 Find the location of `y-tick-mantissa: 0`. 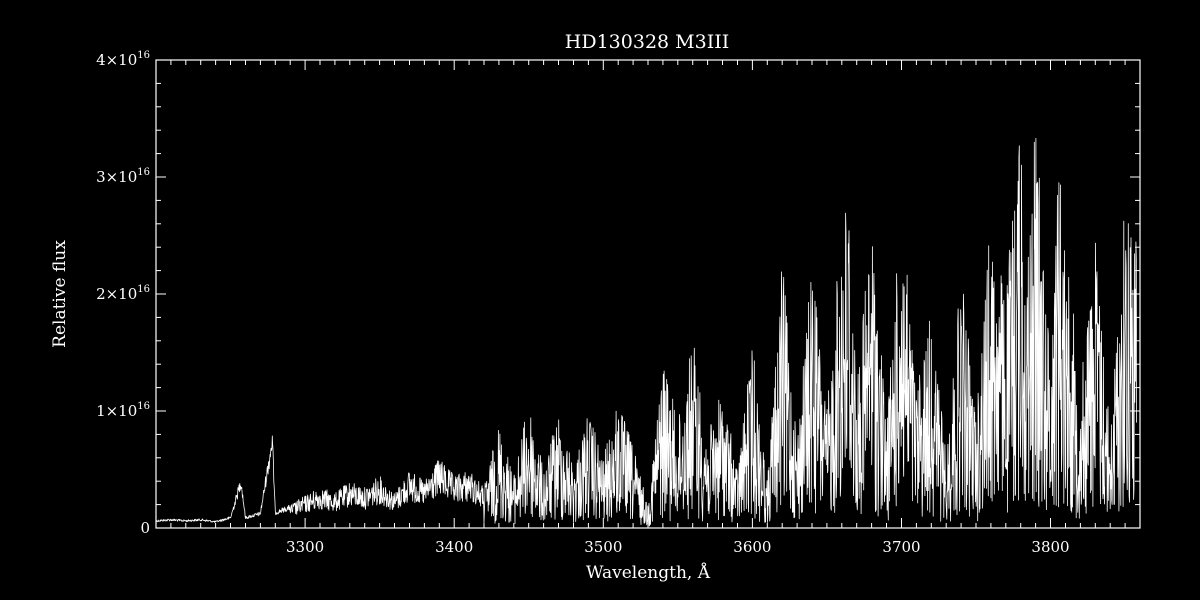

y-tick-mantissa: 0 is located at coordinates (145, 528).